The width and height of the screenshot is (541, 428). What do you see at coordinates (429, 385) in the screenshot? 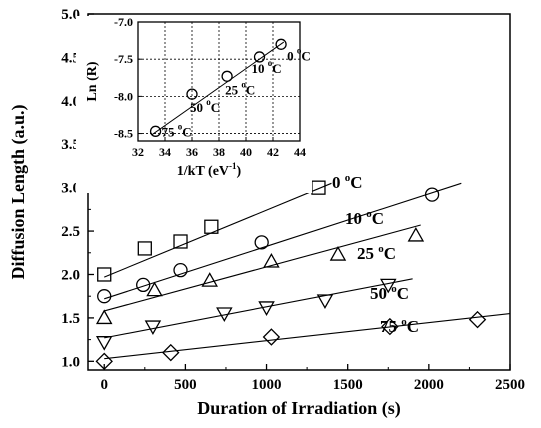
I see `x-tick-label: 2000` at bounding box center [429, 385].